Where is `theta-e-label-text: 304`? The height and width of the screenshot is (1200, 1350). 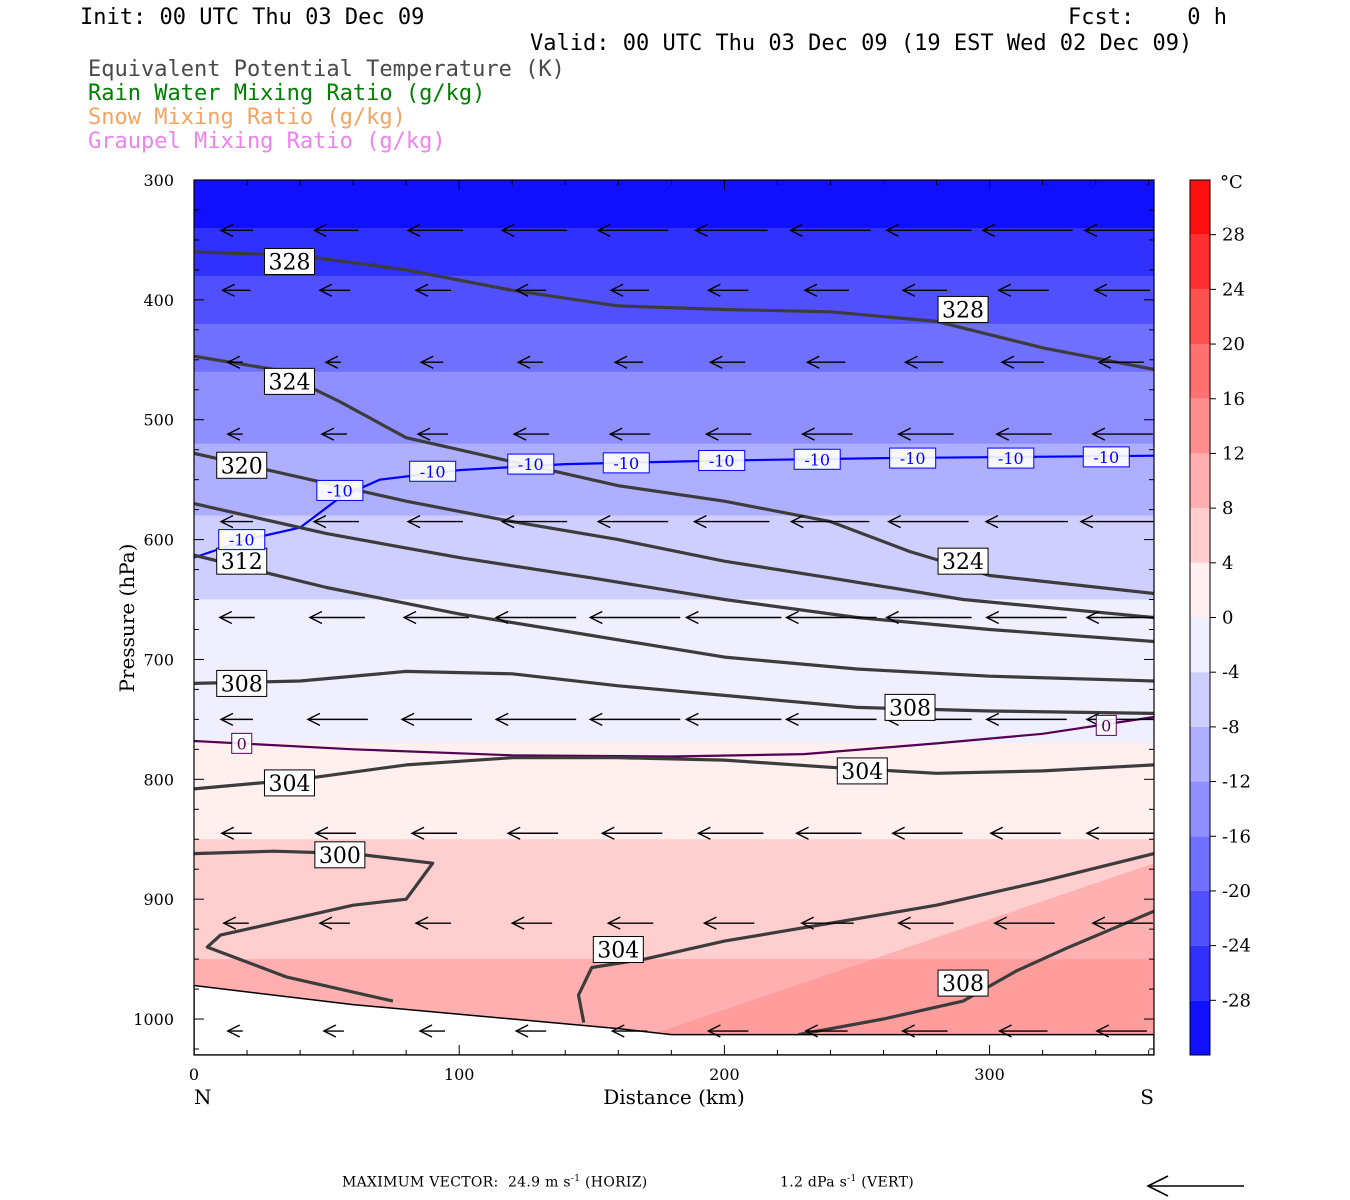 theta-e-label-text: 304 is located at coordinates (862, 772).